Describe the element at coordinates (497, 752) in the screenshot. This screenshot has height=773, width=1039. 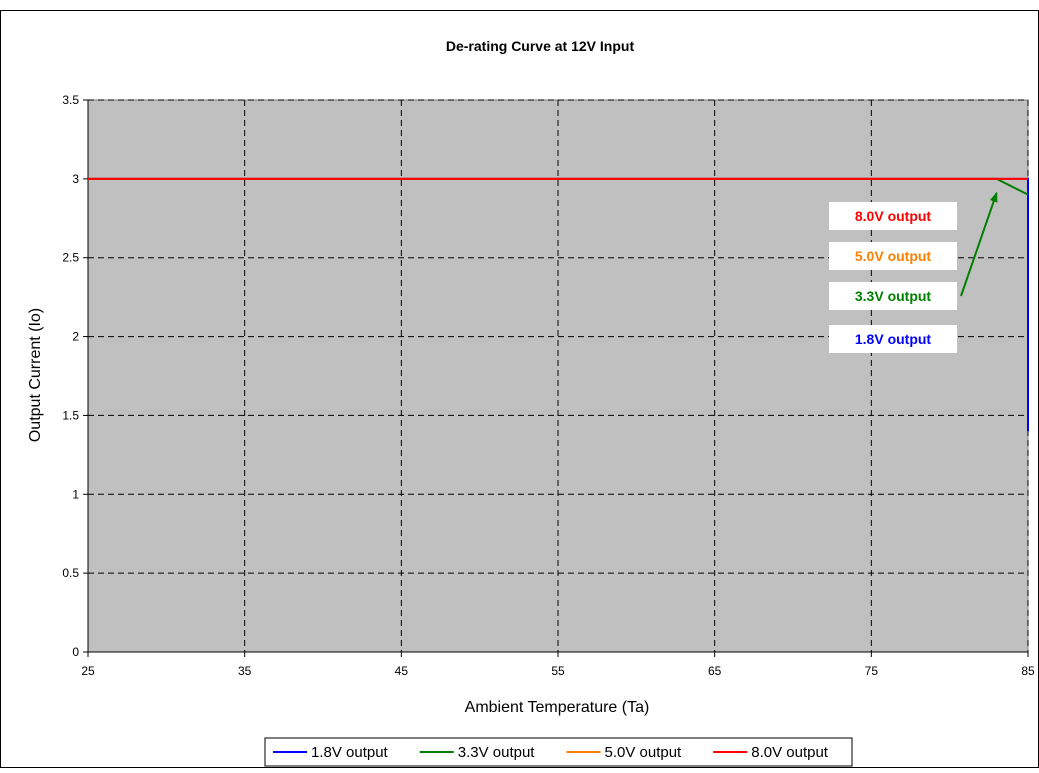
I see `legend-label: 3.3V output` at that location.